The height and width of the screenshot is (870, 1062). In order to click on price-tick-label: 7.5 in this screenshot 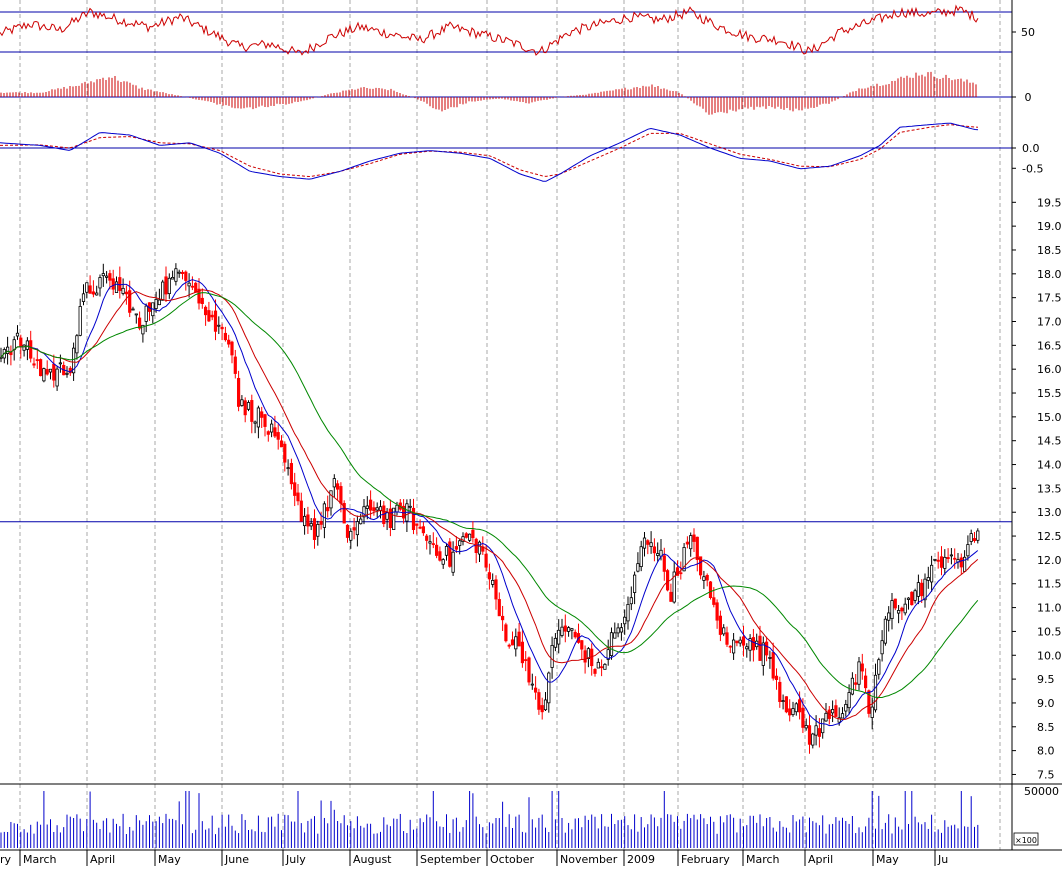, I will do `click(1046, 774)`.